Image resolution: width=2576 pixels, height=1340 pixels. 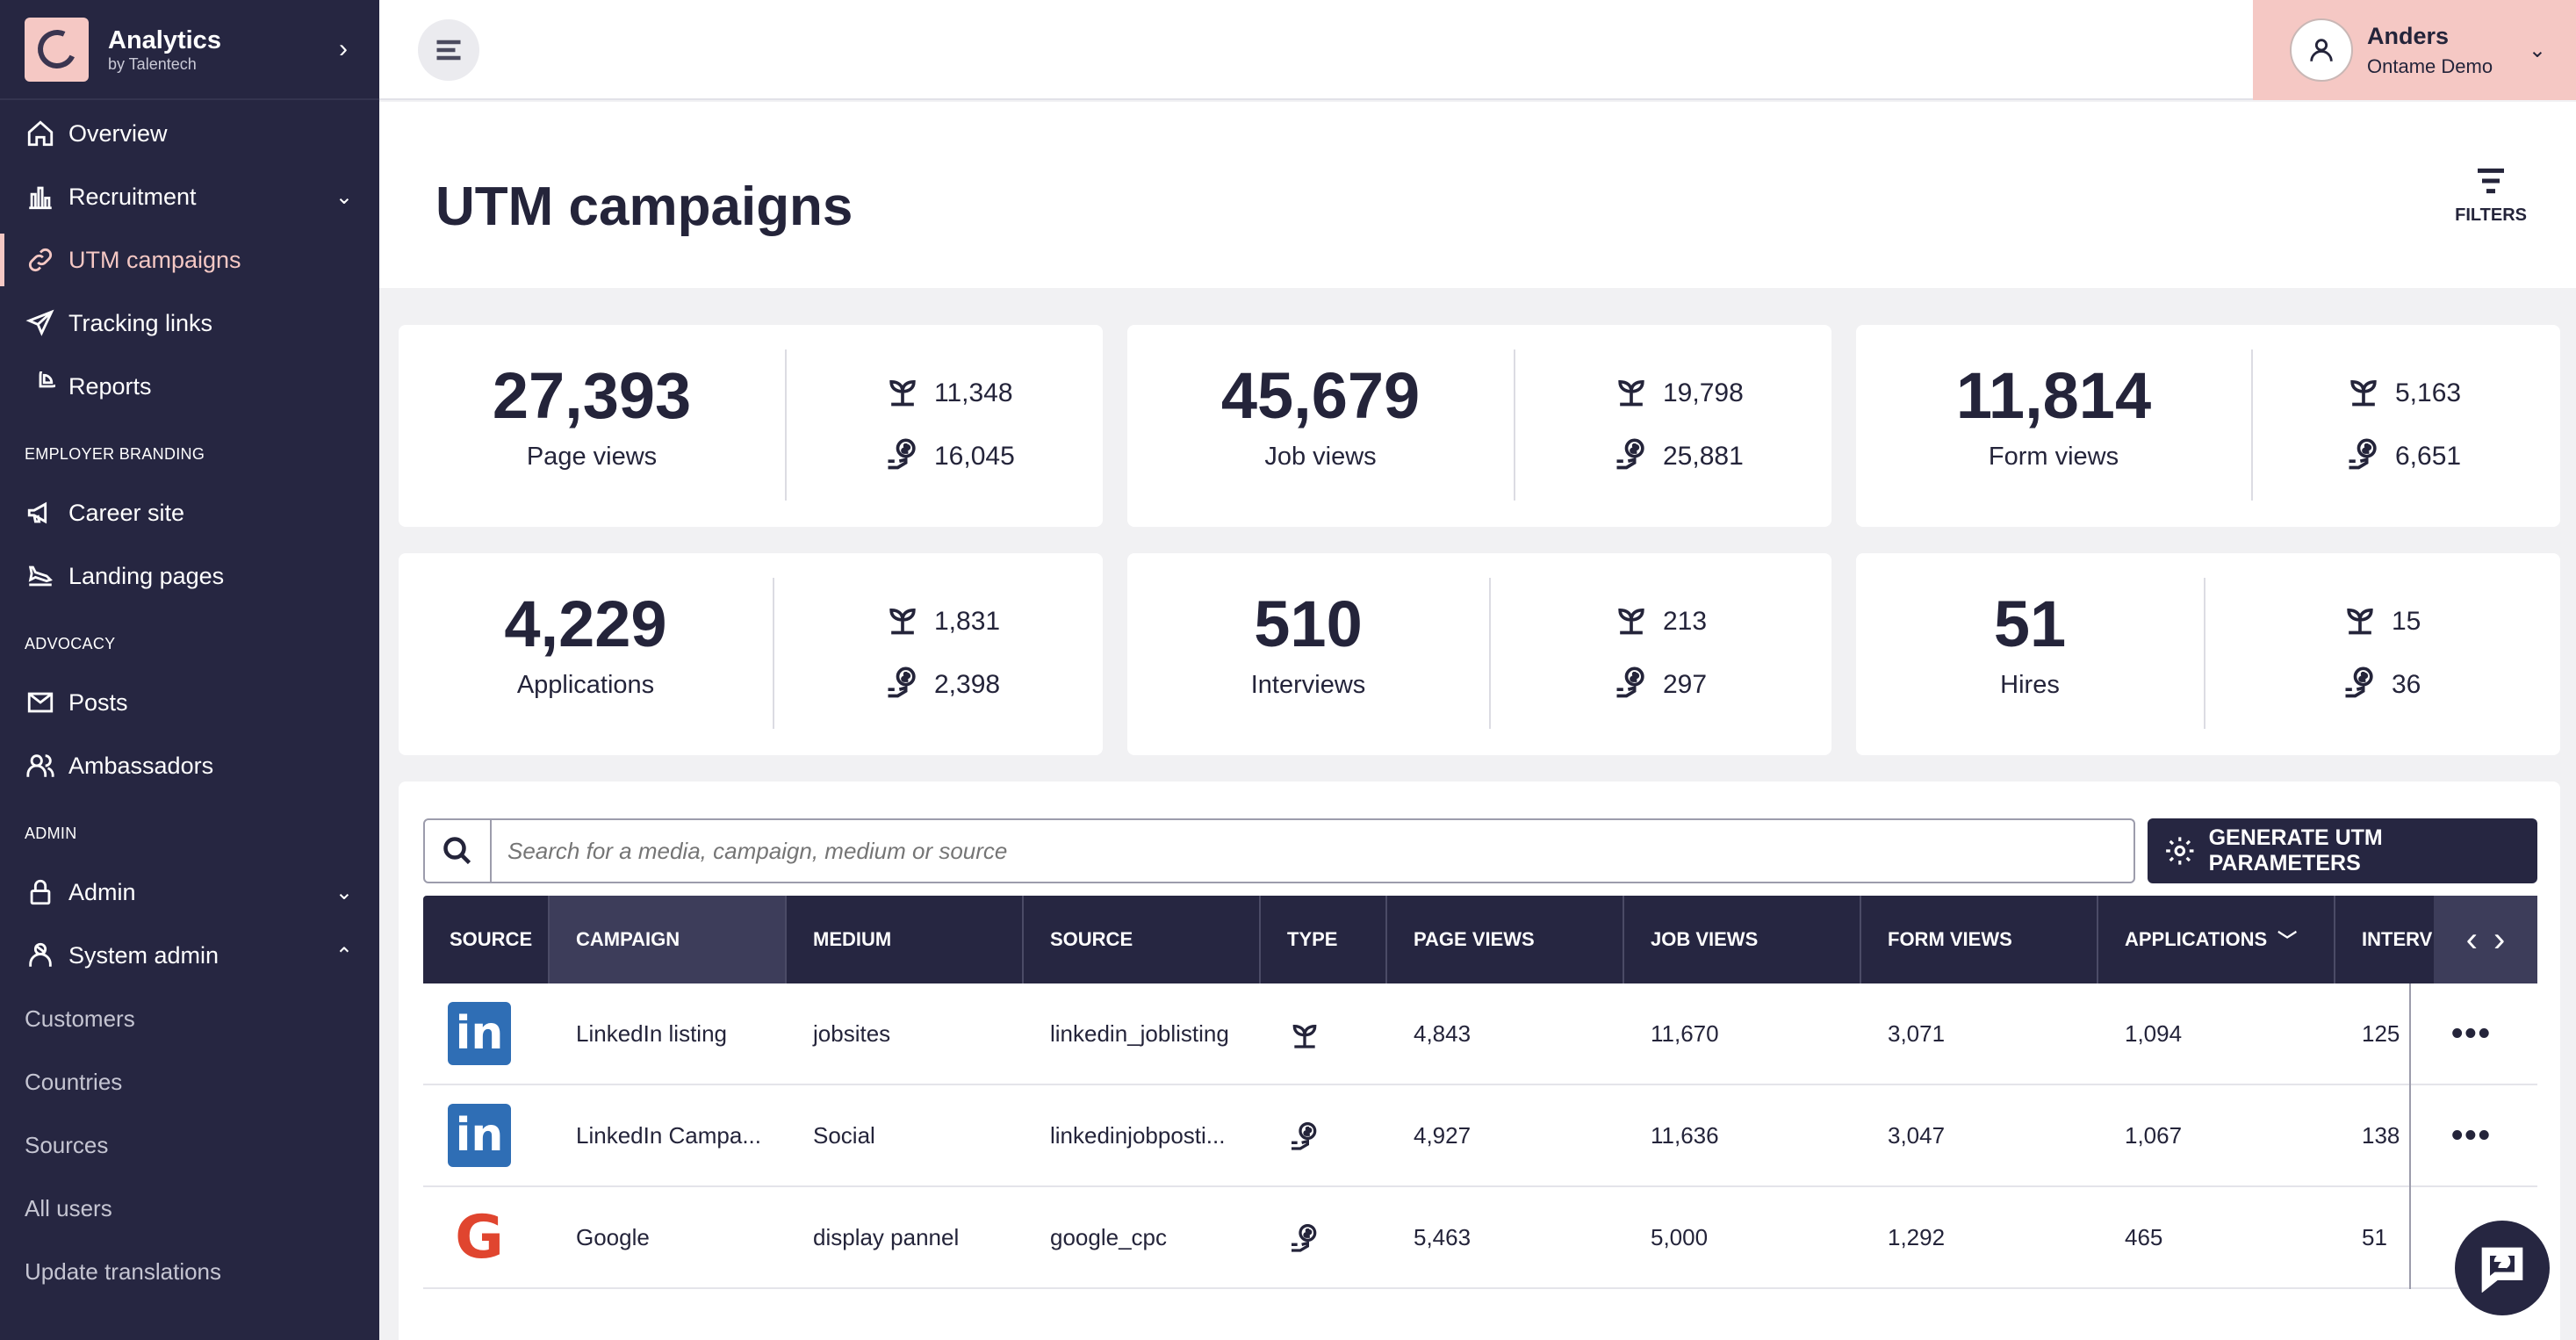 I want to click on stat-label: Page views, so click(x=592, y=457).